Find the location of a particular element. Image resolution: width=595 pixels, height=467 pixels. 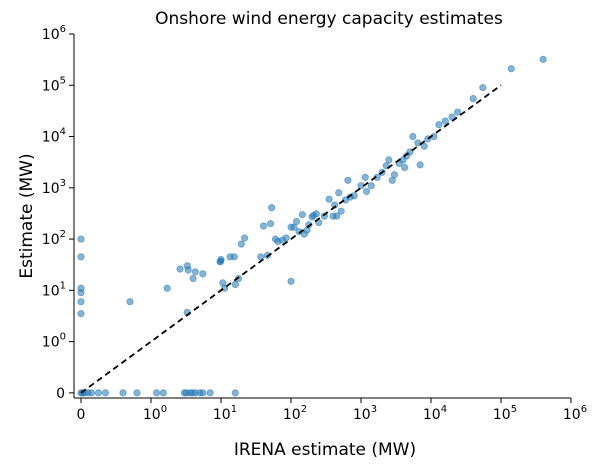

y-tick-label: 10¹ is located at coordinates (54, 289).